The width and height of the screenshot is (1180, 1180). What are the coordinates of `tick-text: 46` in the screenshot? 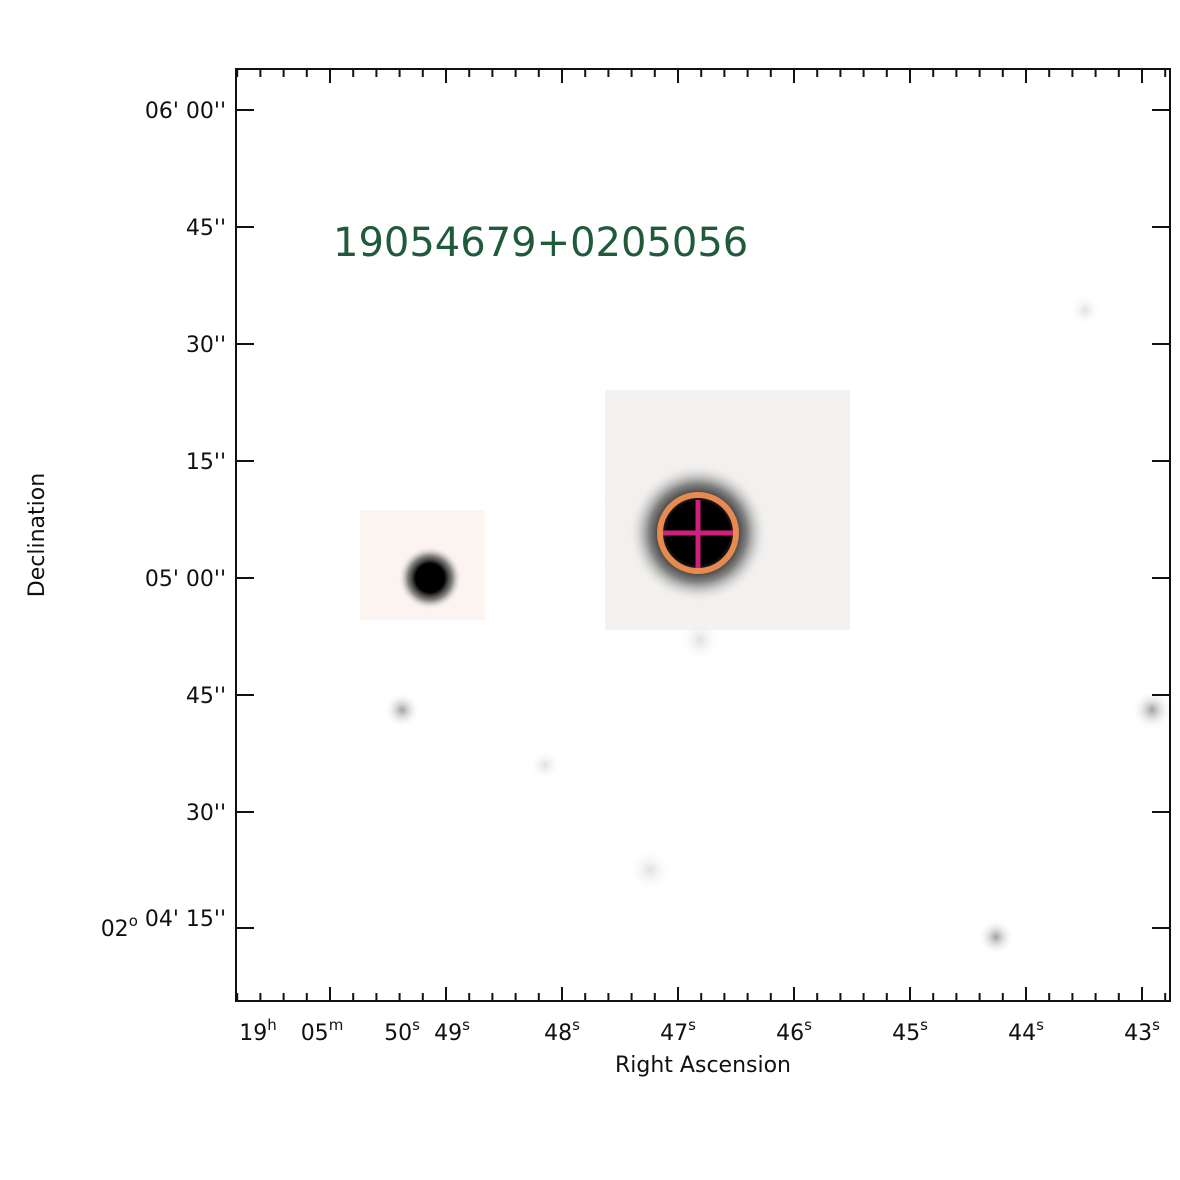 It's located at (790, 1033).